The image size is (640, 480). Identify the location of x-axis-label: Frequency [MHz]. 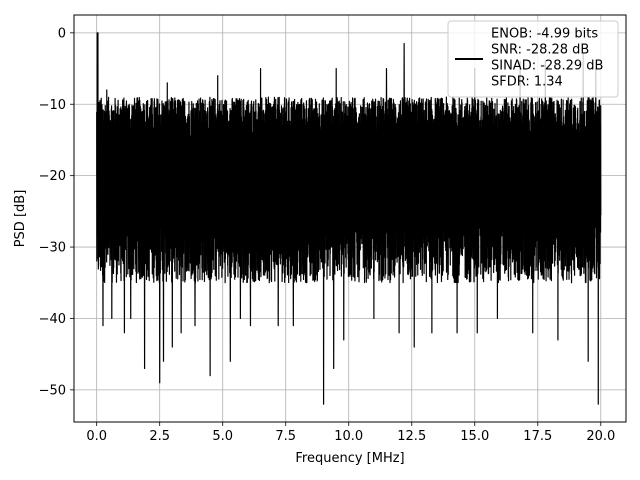
(349, 458).